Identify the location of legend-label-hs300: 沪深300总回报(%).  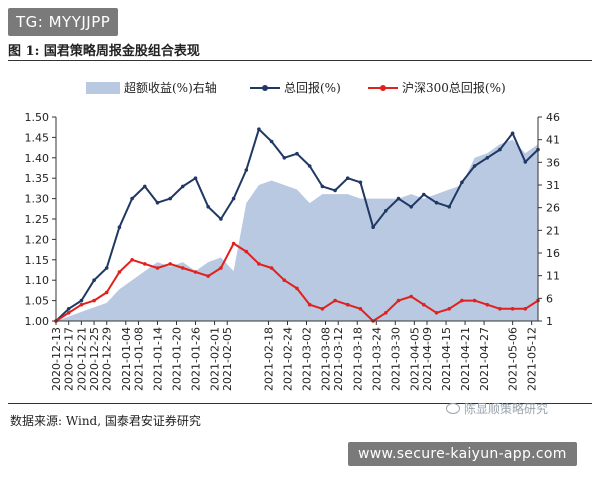
(454, 88).